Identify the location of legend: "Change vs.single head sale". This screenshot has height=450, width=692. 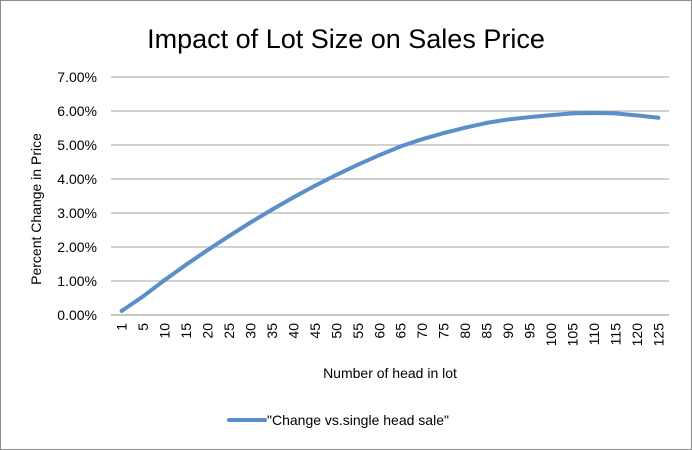
(338, 420).